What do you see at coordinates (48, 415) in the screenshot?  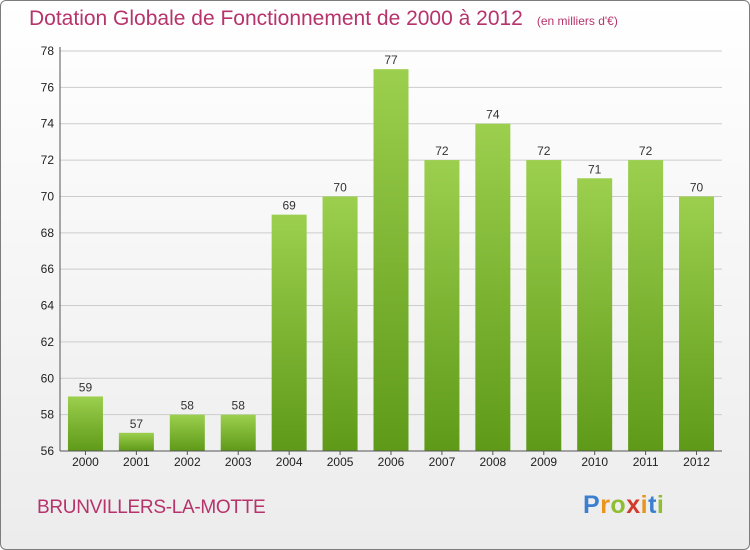 I see `y-tick-label: 58` at bounding box center [48, 415].